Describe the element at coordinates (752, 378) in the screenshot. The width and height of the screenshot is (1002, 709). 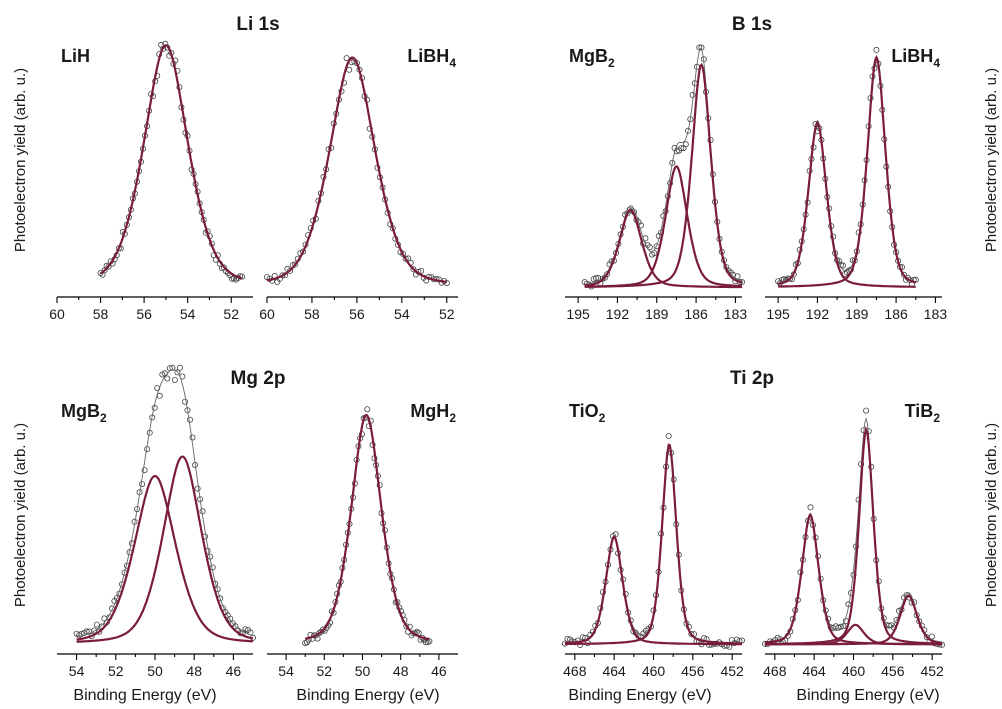
I see `group-title-ti2p: Ti 2p` at that location.